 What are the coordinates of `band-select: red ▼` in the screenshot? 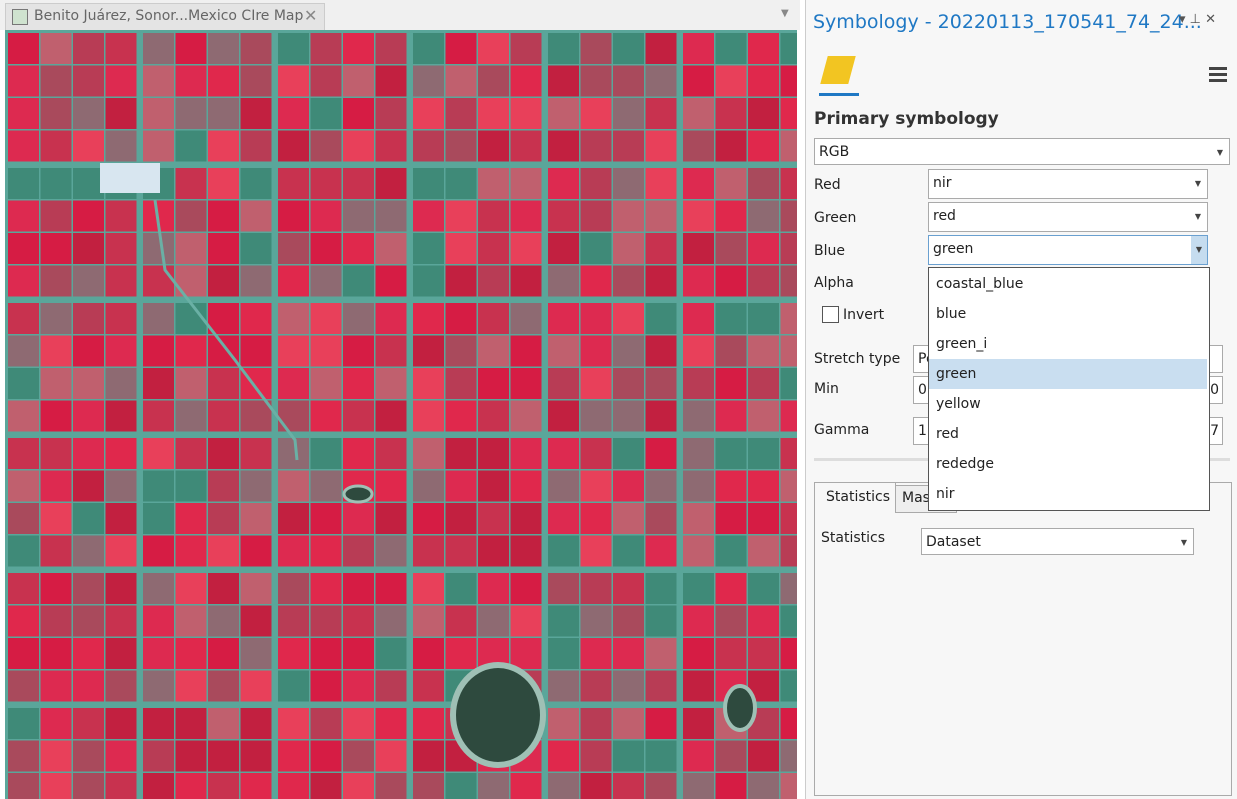 It's located at (1068, 217).